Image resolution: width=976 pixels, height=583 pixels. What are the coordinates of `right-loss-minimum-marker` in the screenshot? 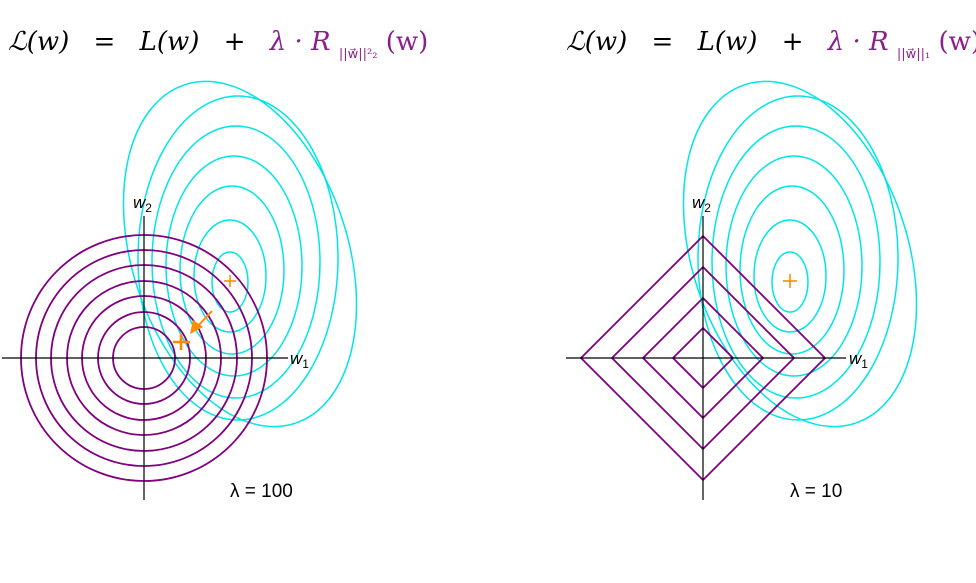 It's located at (790, 281).